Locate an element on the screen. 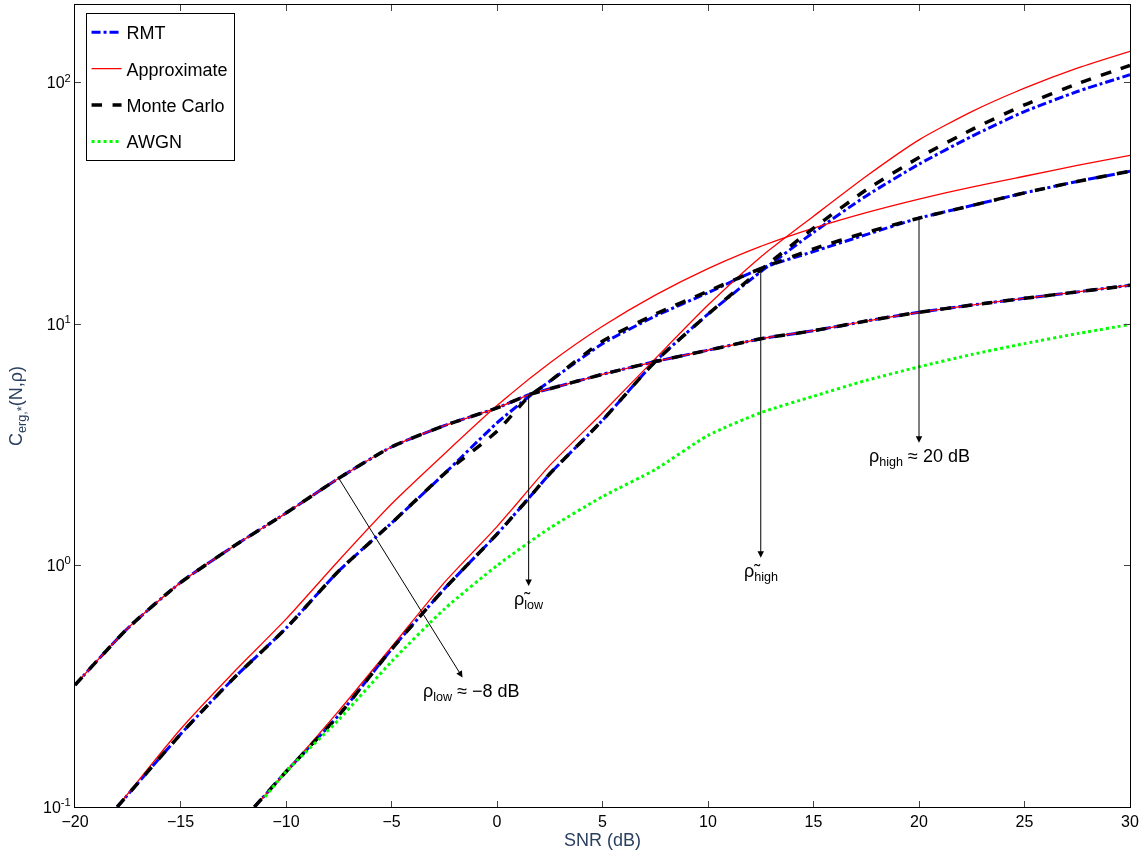  x-tick-label: 0 is located at coordinates (497, 822).